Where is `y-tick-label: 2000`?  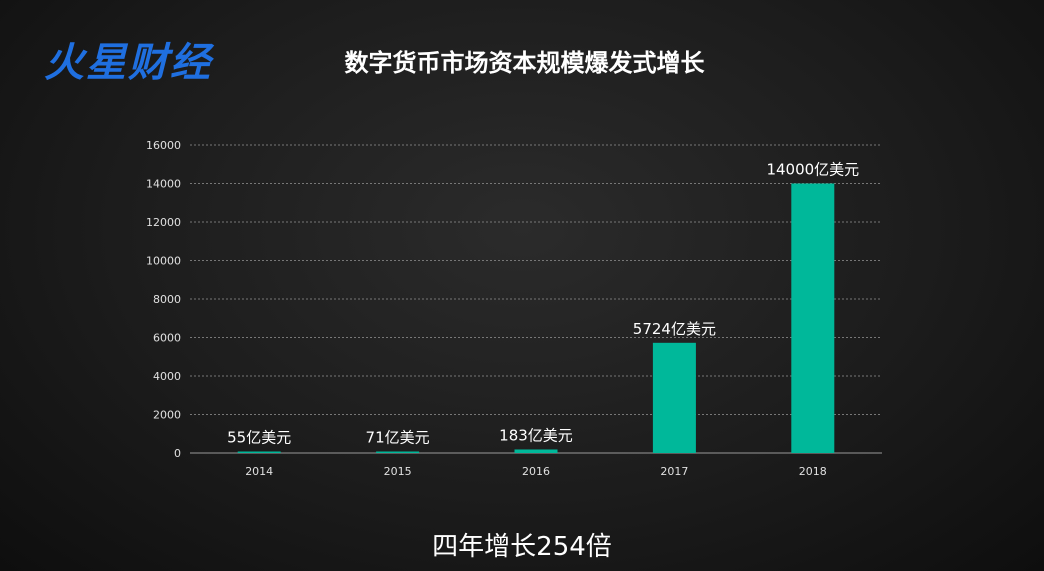 y-tick-label: 2000 is located at coordinates (167, 415).